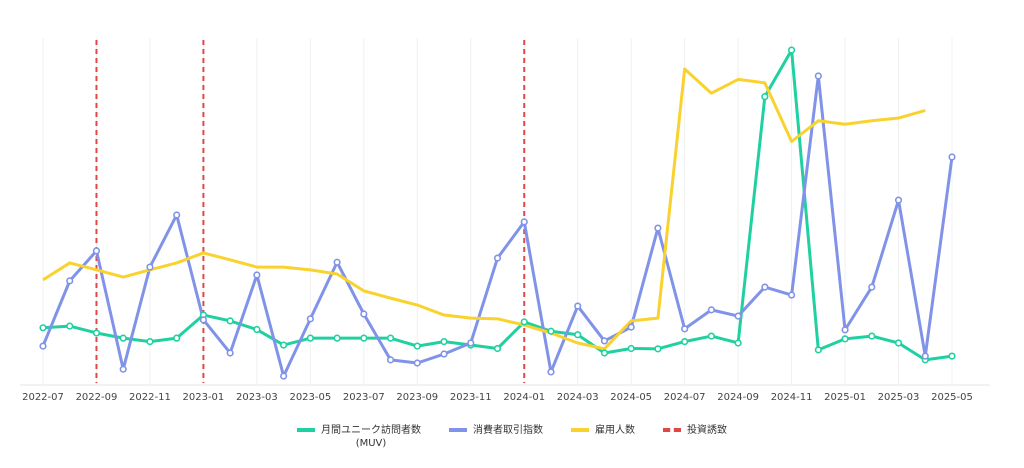  What do you see at coordinates (417, 397) in the screenshot?
I see `x-tick-label: 2023-09` at bounding box center [417, 397].